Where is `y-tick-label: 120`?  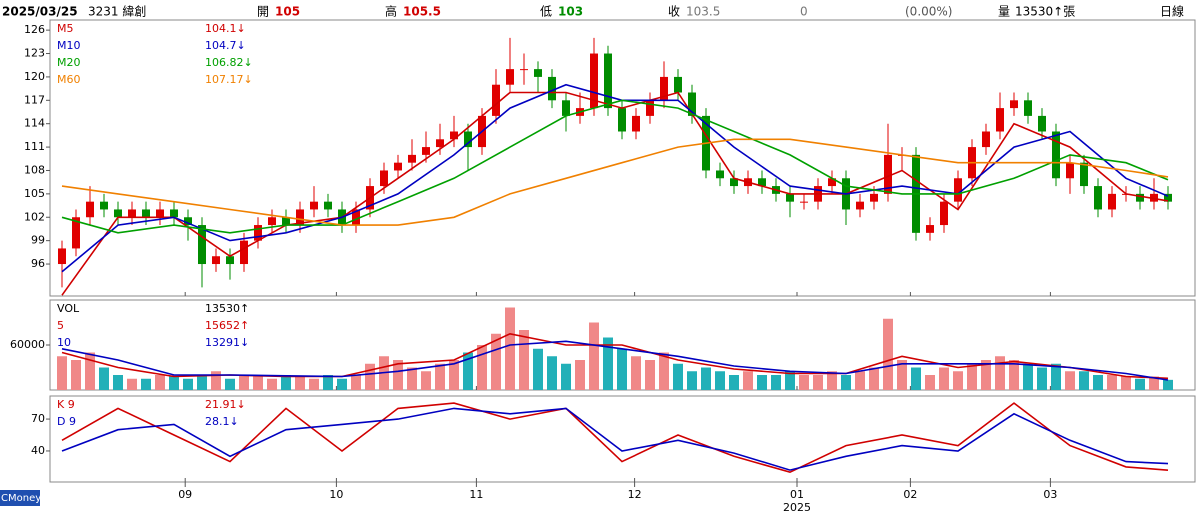 y-tick-label: 120 is located at coordinates (34, 76).